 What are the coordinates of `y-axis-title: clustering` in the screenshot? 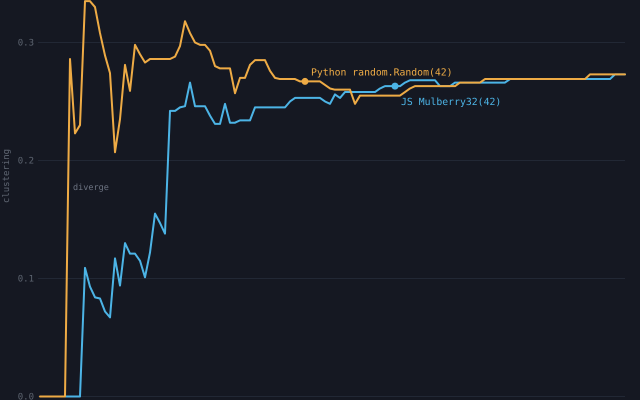 It's located at (7, 176).